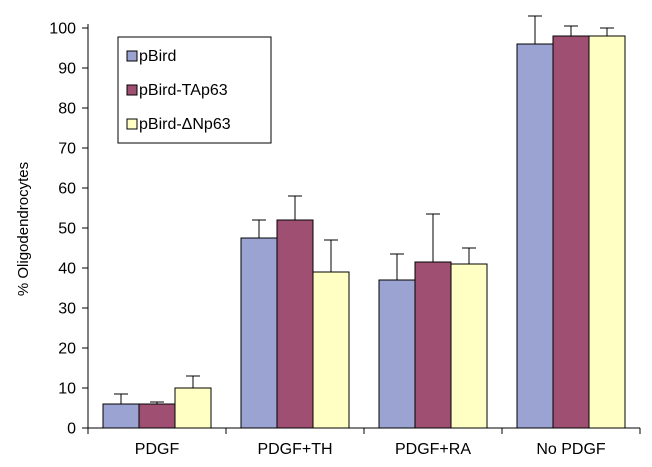  What do you see at coordinates (71, 429) in the screenshot?
I see `y-tick-label-0: 0` at bounding box center [71, 429].